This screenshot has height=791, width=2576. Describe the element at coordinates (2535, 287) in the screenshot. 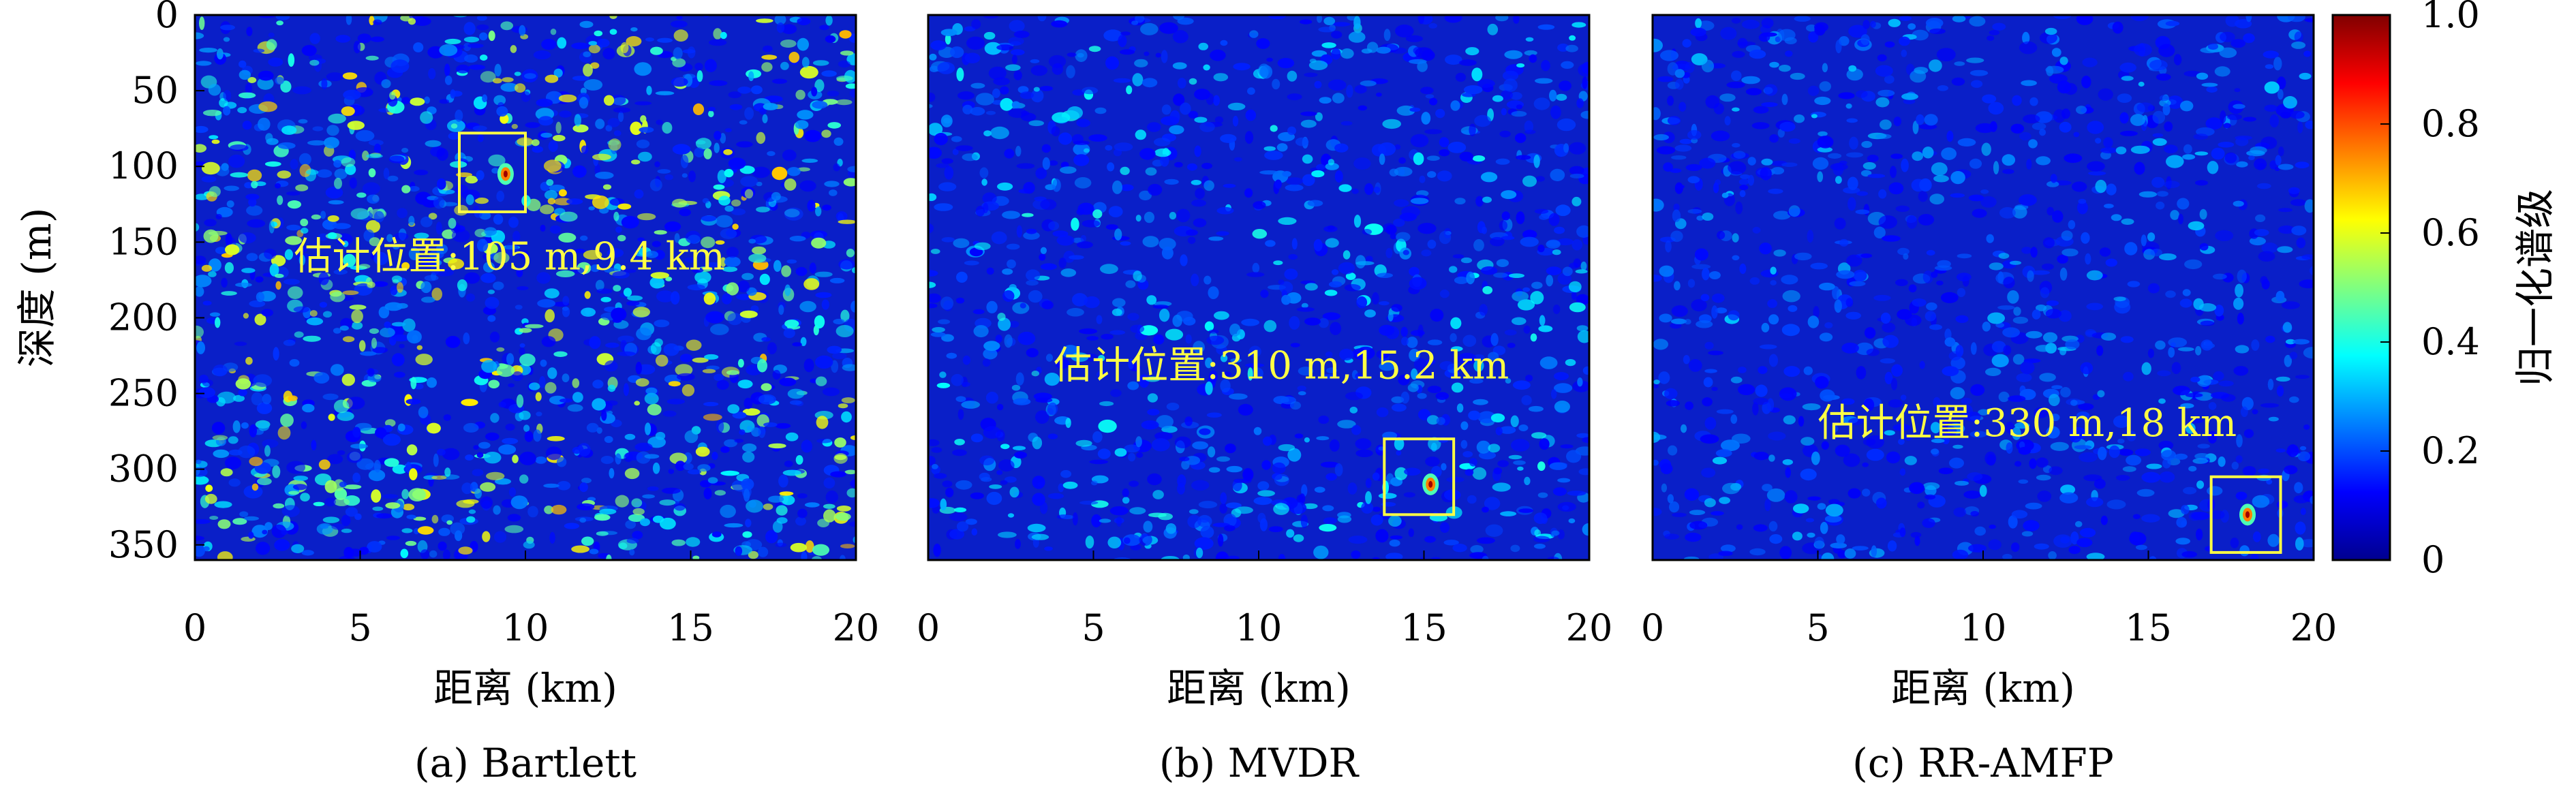

I see `colorbar-label: 归一化谱级` at that location.